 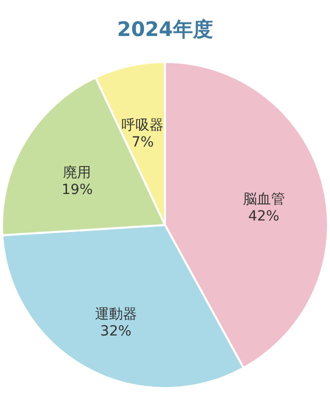 What do you see at coordinates (143, 142) in the screenshot?
I see `data-label: 7%` at bounding box center [143, 142].